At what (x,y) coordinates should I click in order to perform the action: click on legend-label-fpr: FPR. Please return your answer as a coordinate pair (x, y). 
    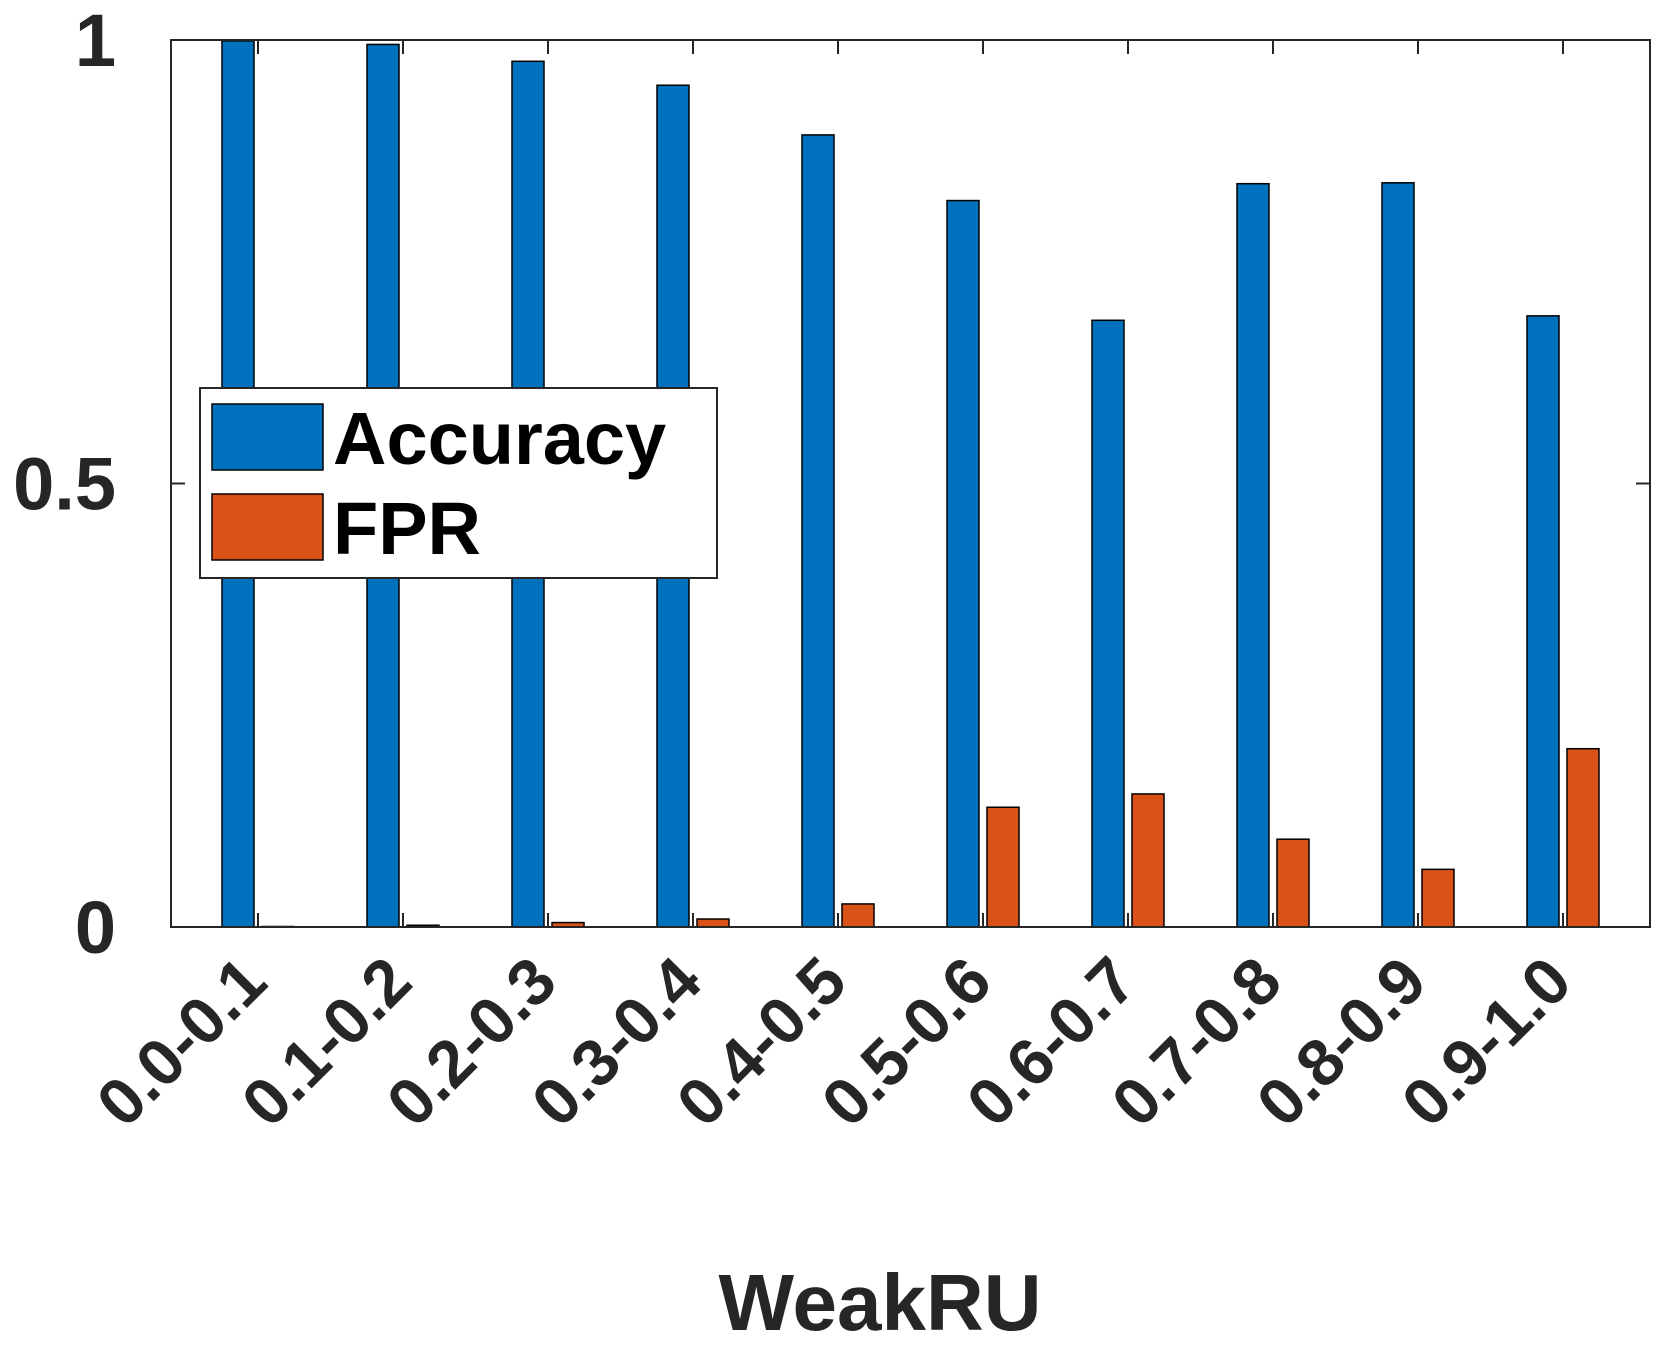
    Looking at the image, I should click on (407, 528).